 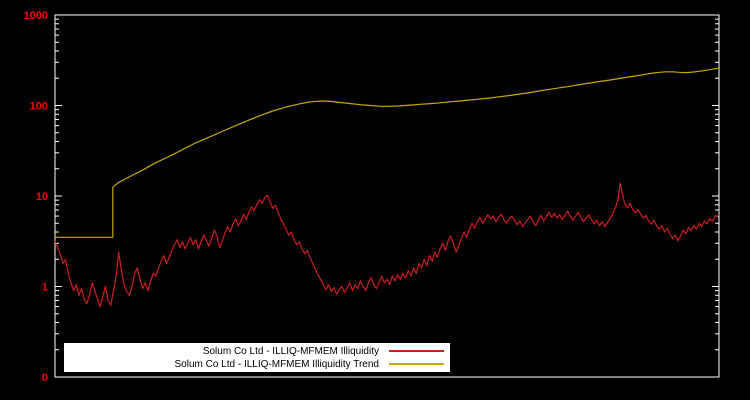 I want to click on legend-label-illiquidity: Solum Co Ltd - ILLIQ-MFMEM Illiquidity, so click(x=290, y=351).